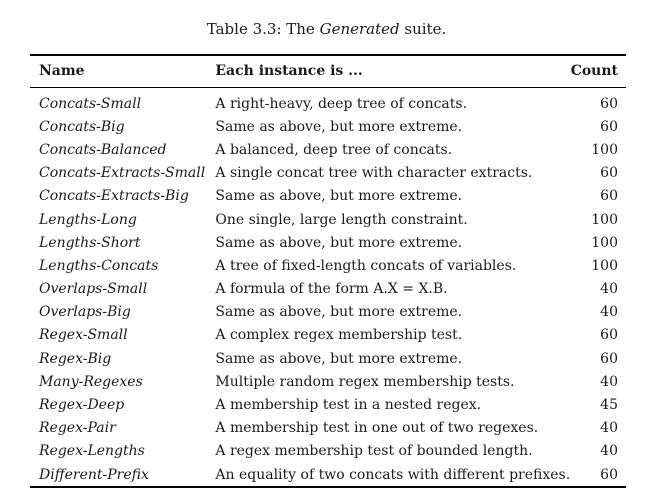 The height and width of the screenshot is (504, 653). I want to click on row-description: A complex regex membership test., so click(339, 335).